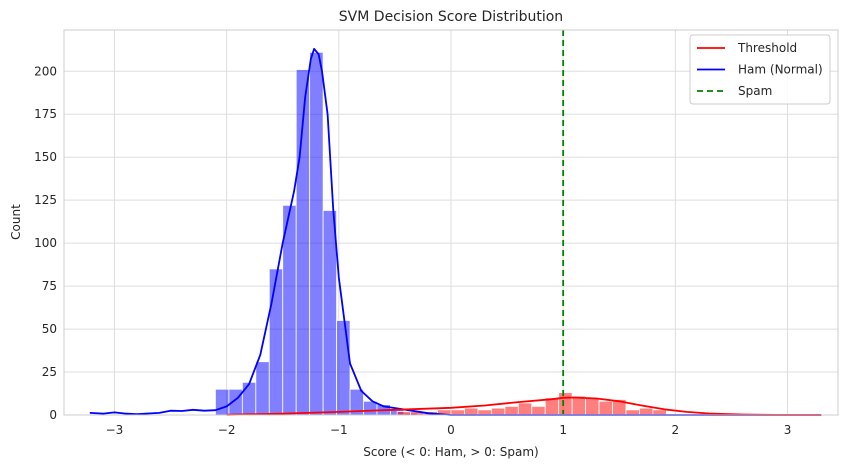 This screenshot has height=468, width=847. I want to click on x-tick-label: −1, so click(339, 430).